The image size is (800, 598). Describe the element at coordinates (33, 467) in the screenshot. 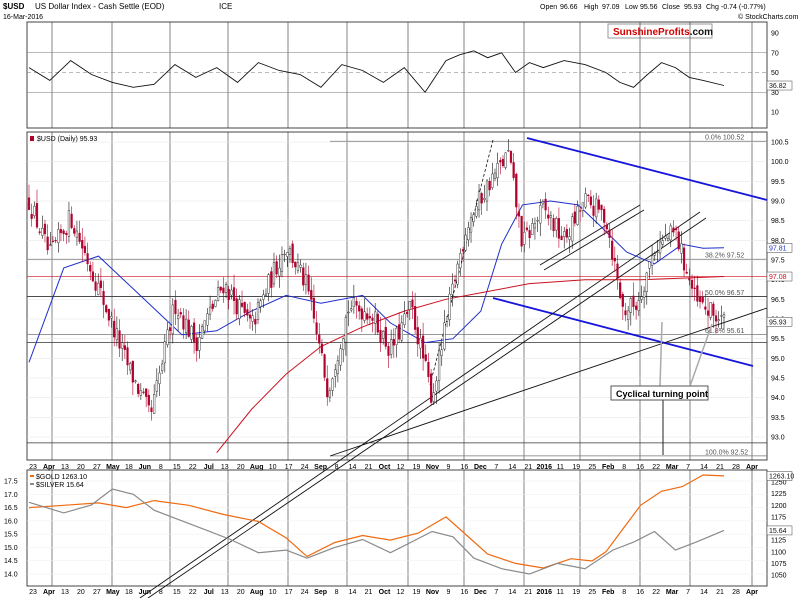

I see `x-axis-label: 23` at that location.